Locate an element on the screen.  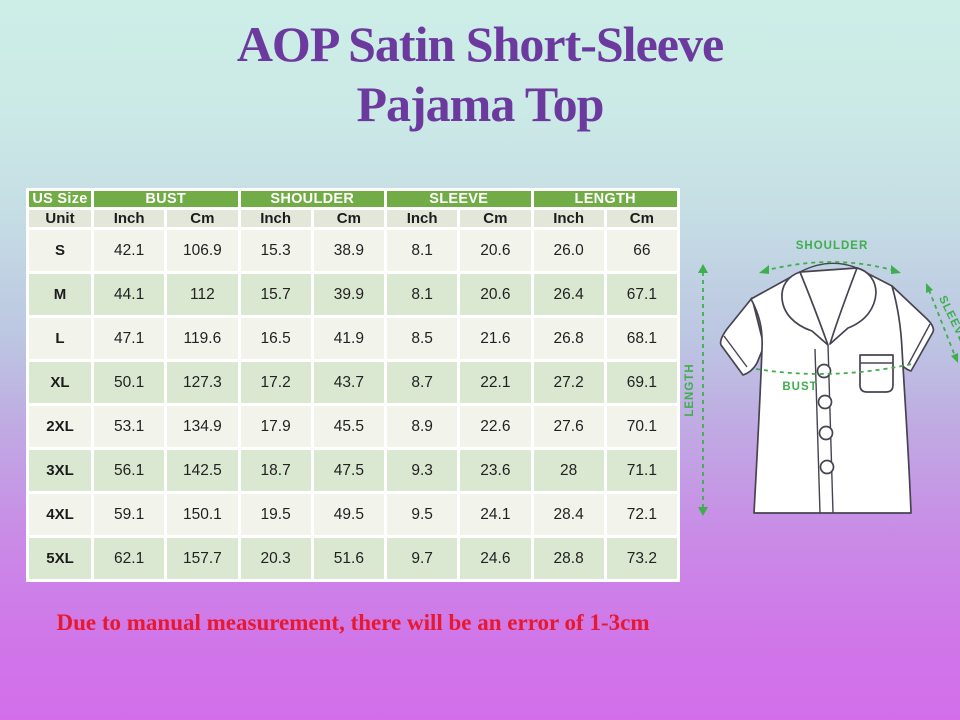
shoulder-arrow is located at coordinates (830, 266).